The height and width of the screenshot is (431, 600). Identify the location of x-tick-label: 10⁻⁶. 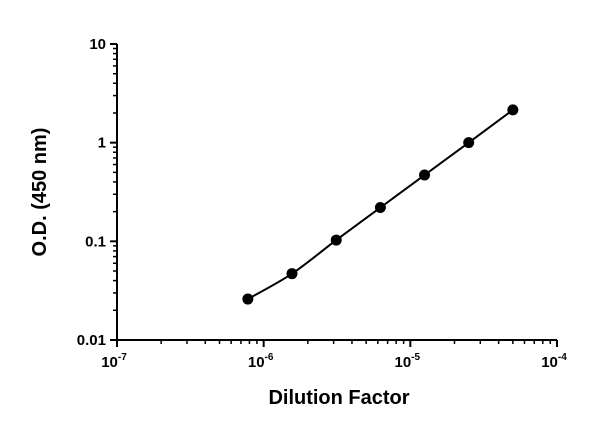
(261, 361).